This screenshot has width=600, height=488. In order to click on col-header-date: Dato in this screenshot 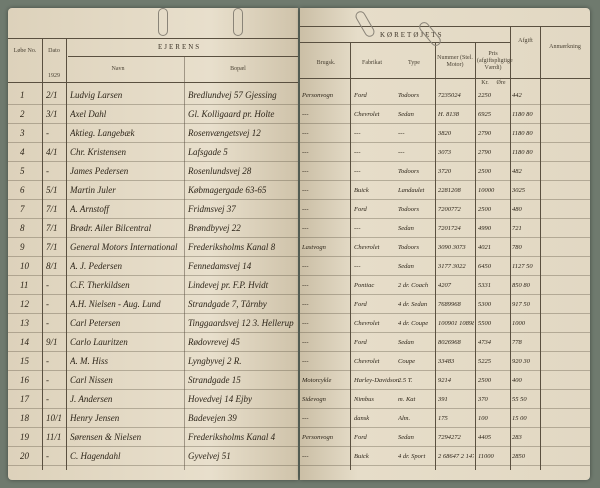, I will do `click(54, 51)`.